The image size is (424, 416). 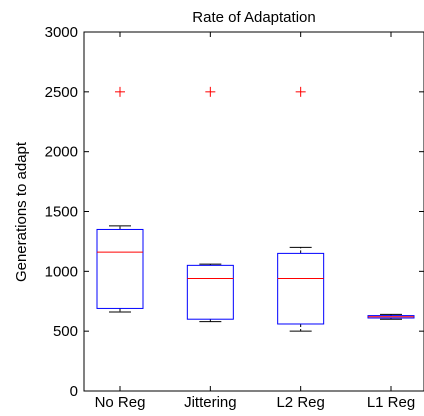 What do you see at coordinates (61, 152) in the screenshot?
I see `y-tick-label: 2000` at bounding box center [61, 152].